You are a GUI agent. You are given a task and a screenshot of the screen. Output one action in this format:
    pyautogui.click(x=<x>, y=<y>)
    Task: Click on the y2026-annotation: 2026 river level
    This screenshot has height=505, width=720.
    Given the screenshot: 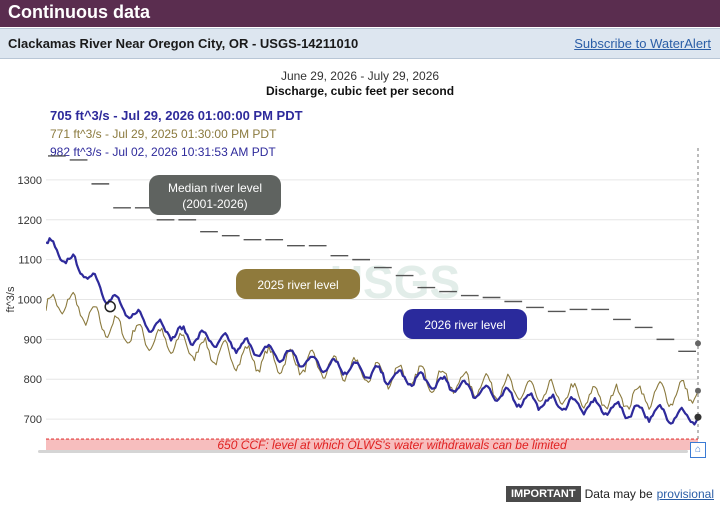 What is the action you would take?
    pyautogui.click(x=465, y=324)
    